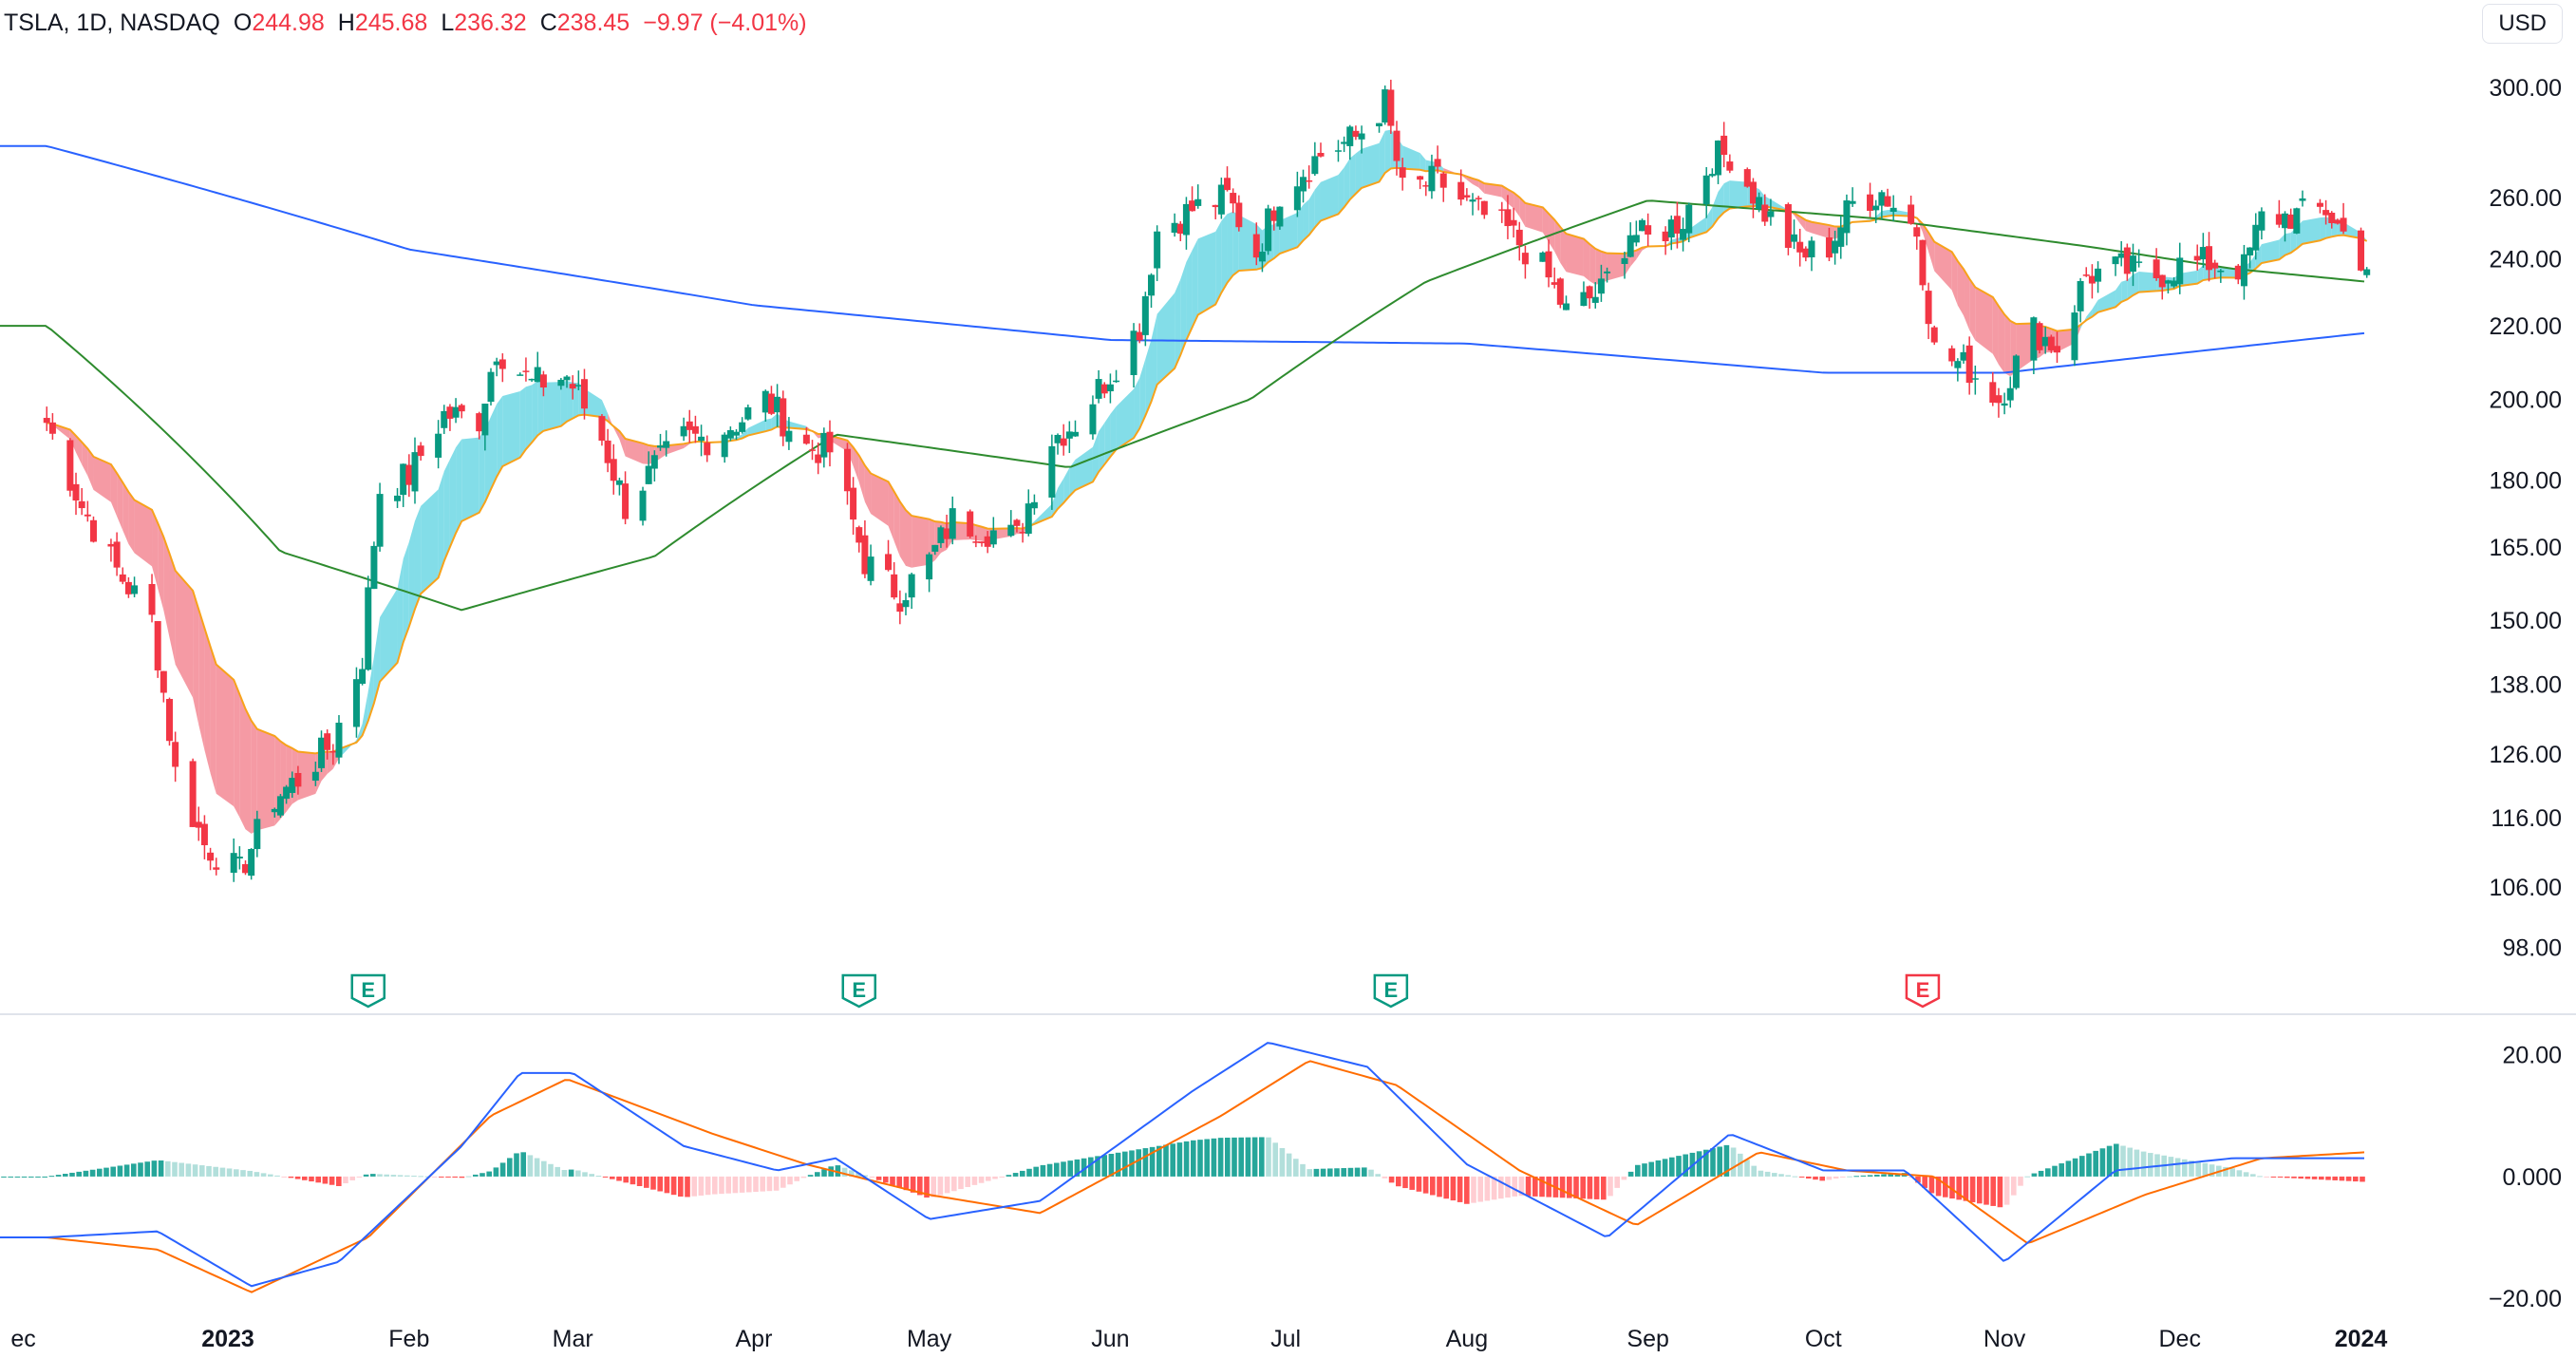 This screenshot has width=2576, height=1358. I want to click on symbol-label: TSLA, 1D, NASDAQ, so click(112, 22).